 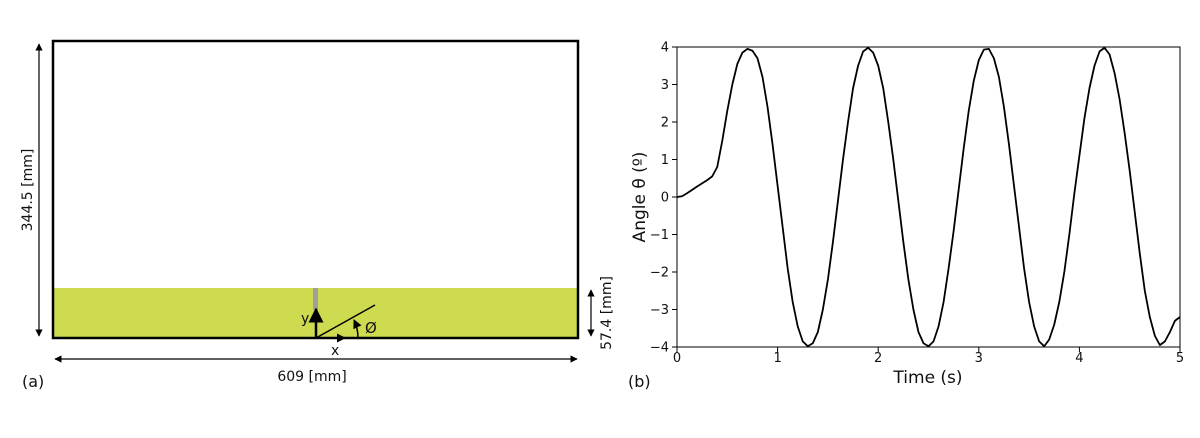 I want to click on water-depth-label: 57.4 [mm], so click(x=607, y=313).